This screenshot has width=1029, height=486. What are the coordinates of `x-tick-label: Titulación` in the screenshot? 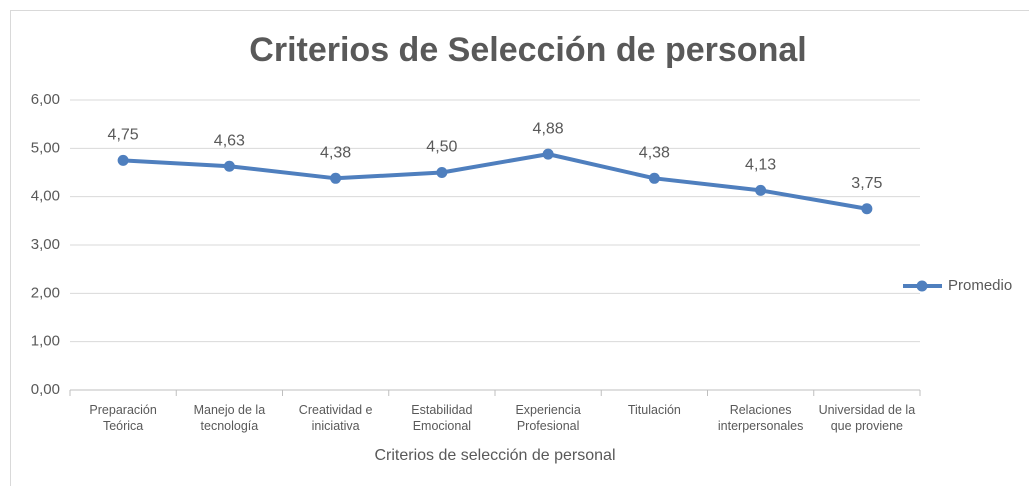 It's located at (654, 410).